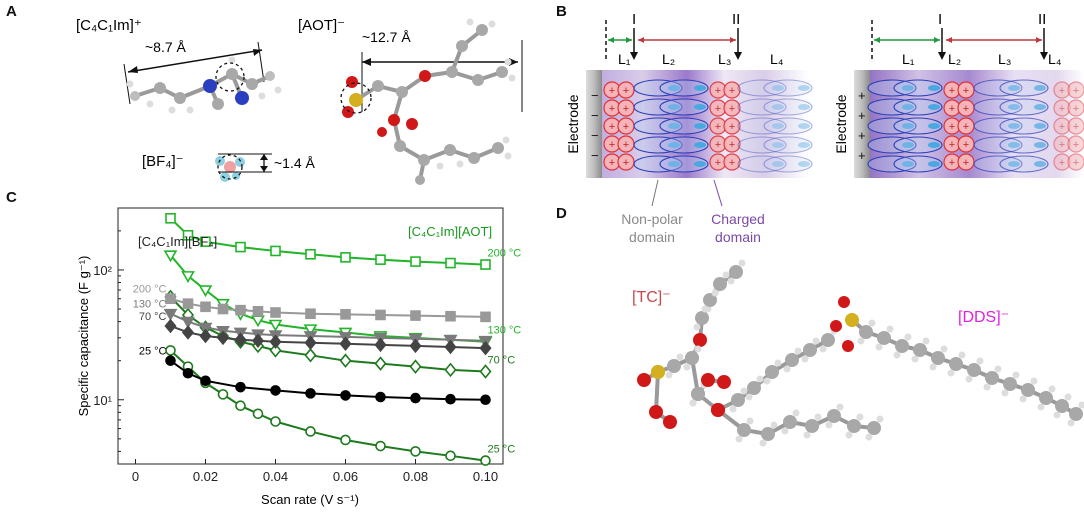 Image resolution: width=1084 pixels, height=516 pixels. What do you see at coordinates (738, 237) in the screenshot?
I see `charged-label-line2: domain` at bounding box center [738, 237].